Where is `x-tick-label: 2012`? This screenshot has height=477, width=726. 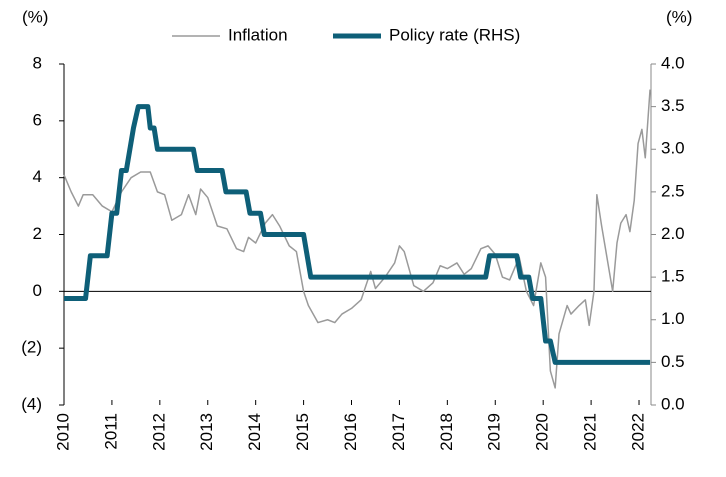
x-tick-label: 2012 is located at coordinates (158, 432).